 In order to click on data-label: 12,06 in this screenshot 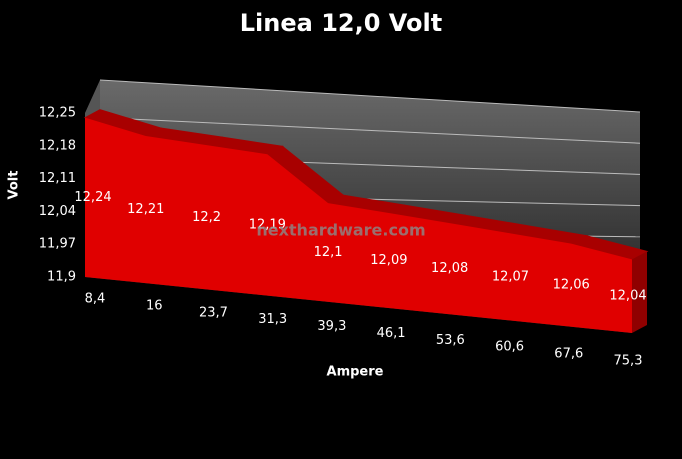, I will do `click(571, 285)`.